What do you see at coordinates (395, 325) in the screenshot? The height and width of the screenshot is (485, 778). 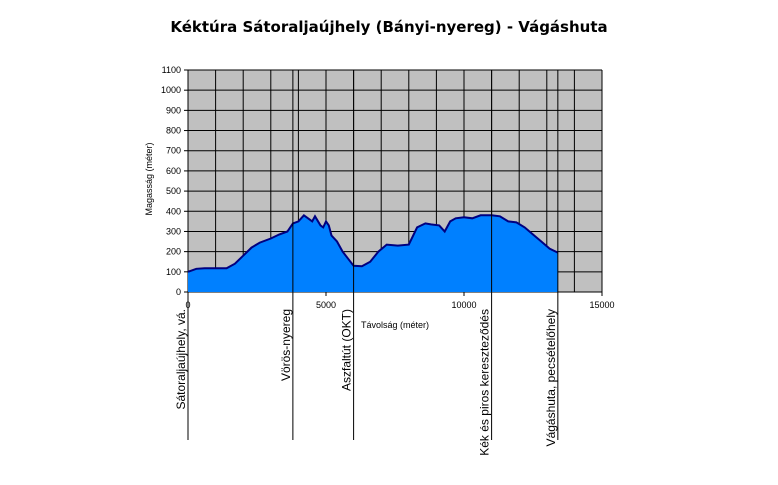 I see `x-axis-title: Távolság (méter)` at bounding box center [395, 325].